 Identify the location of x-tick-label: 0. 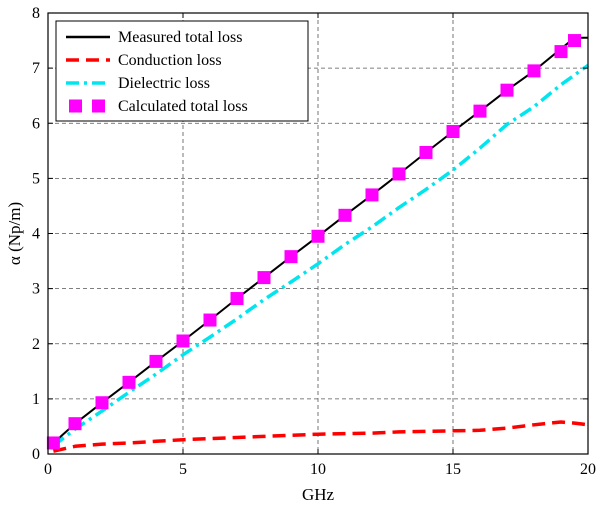
(48, 469).